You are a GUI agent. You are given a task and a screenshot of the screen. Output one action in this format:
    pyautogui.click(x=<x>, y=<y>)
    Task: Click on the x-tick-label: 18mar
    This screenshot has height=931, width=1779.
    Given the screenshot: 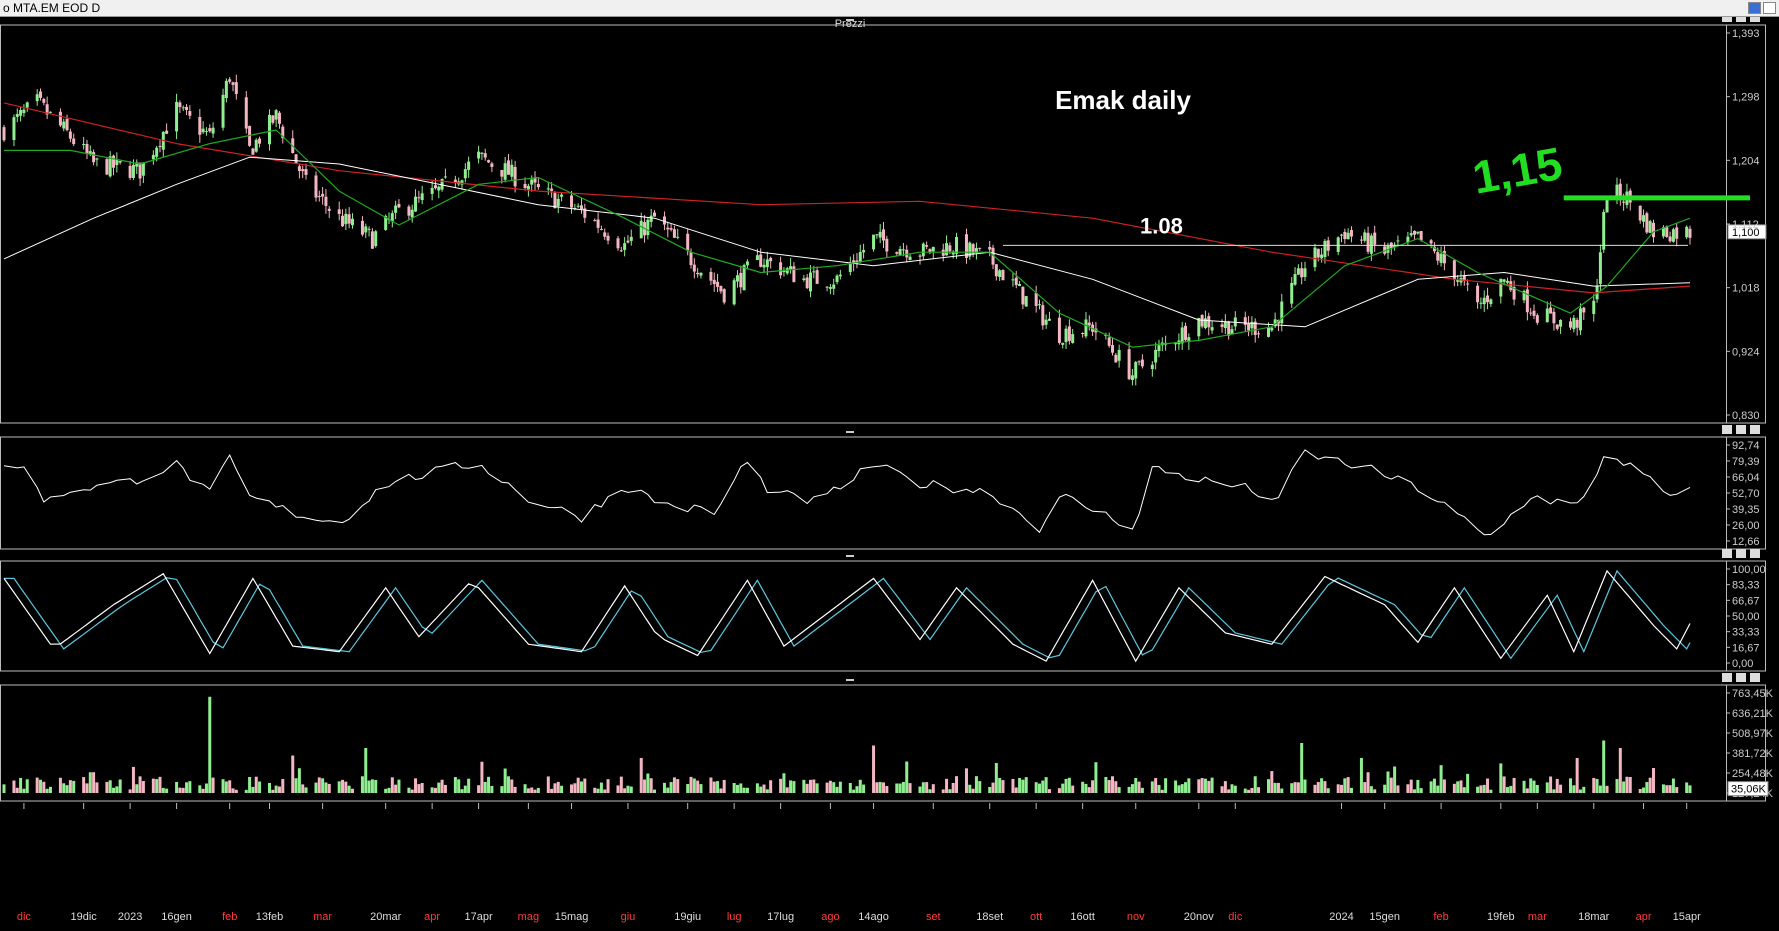 What is the action you would take?
    pyautogui.click(x=1594, y=917)
    